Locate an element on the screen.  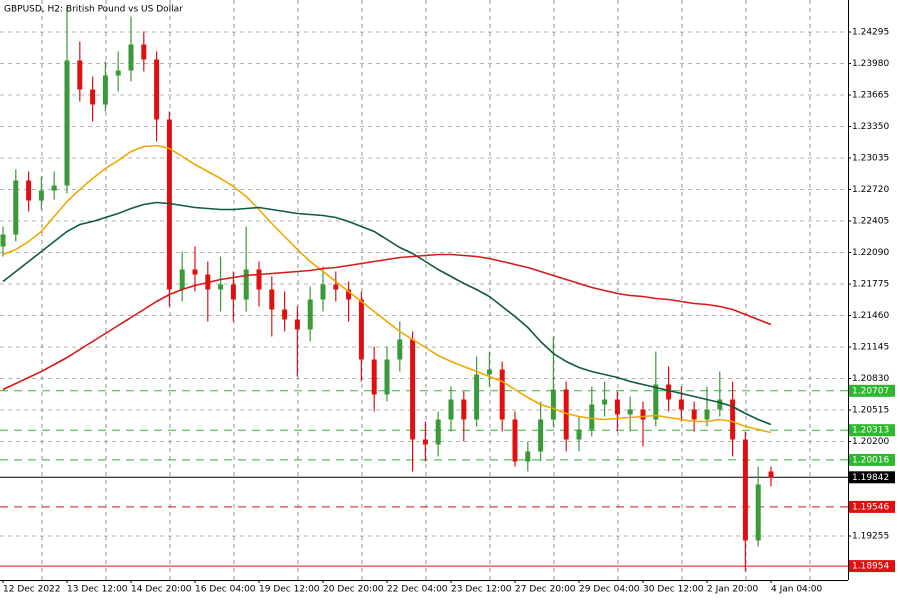
x-tick-label: 20 Dec 20:00 is located at coordinates (353, 590).